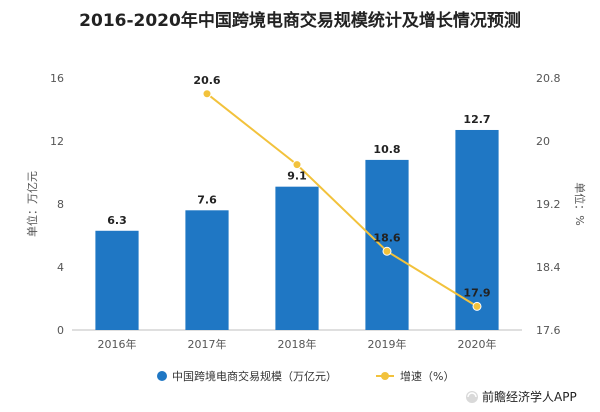  I want to click on x-tick-label: 2017年, so click(207, 344).